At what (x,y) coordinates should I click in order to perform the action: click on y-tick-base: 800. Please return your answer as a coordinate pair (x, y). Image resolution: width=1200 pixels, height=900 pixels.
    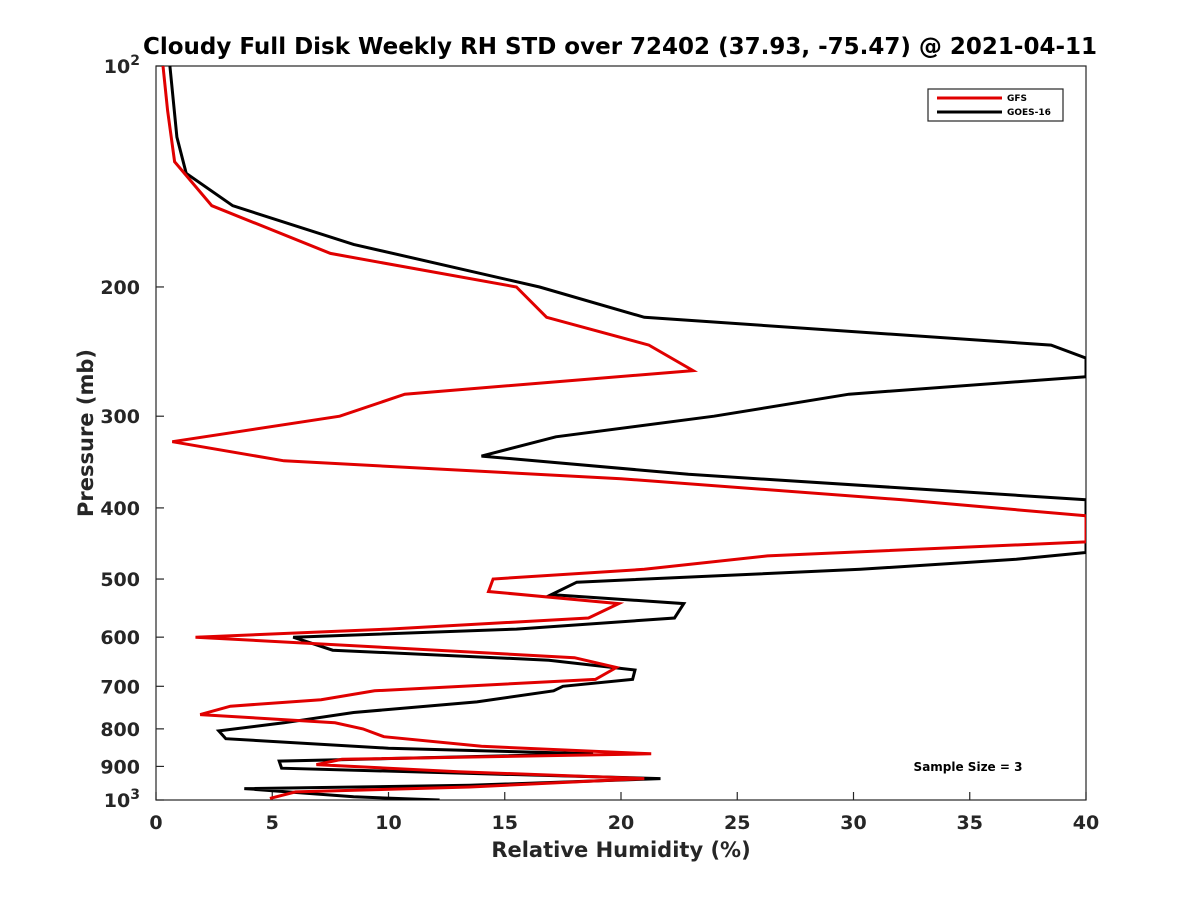
    Looking at the image, I should click on (120, 730).